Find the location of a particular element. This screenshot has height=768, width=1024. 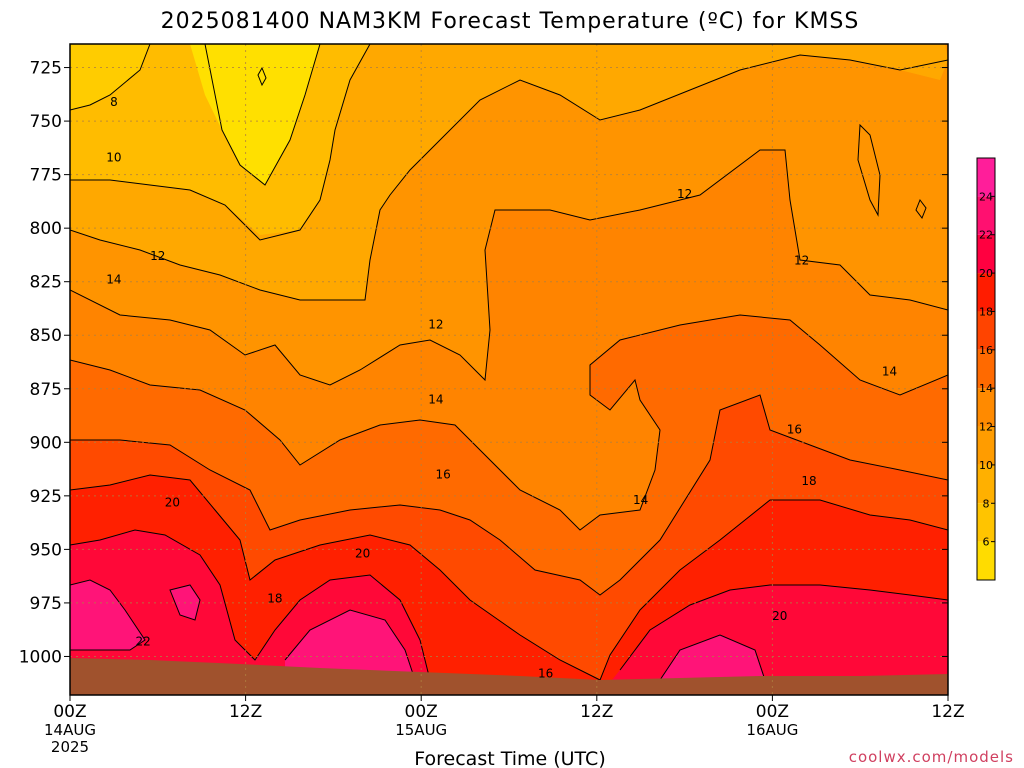

colorbar-label: 12 is located at coordinates (986, 427).